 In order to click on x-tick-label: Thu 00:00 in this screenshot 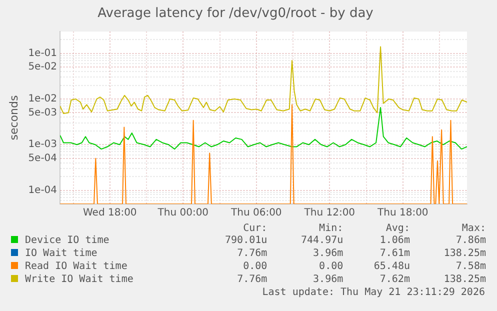, I will do `click(182, 213)`.